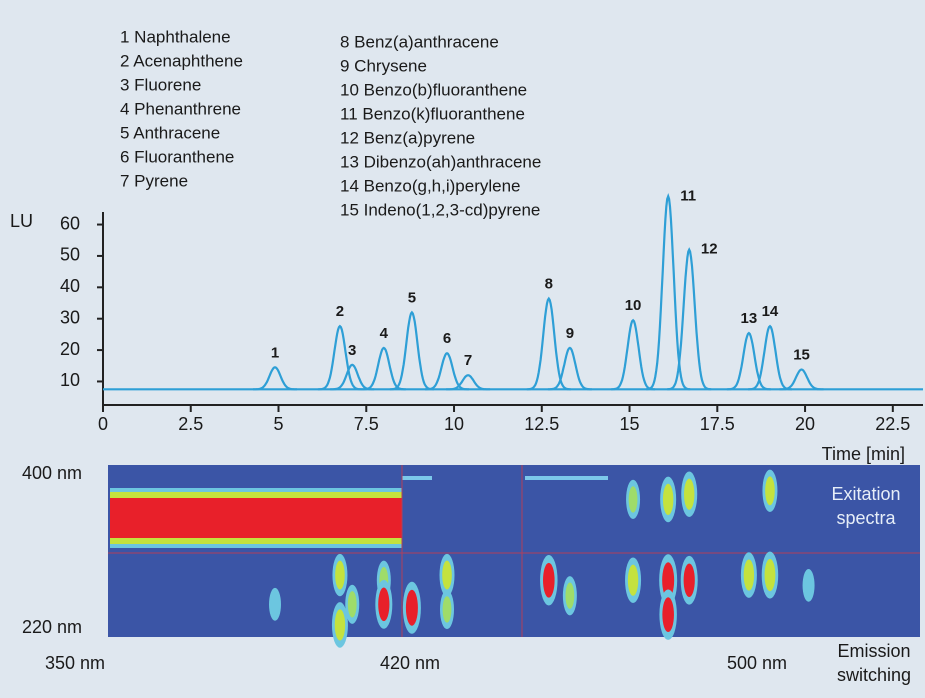 Image resolution: width=925 pixels, height=698 pixels. I want to click on legend-entry: 14 Benzo(g,h,i)perylene, so click(430, 185).